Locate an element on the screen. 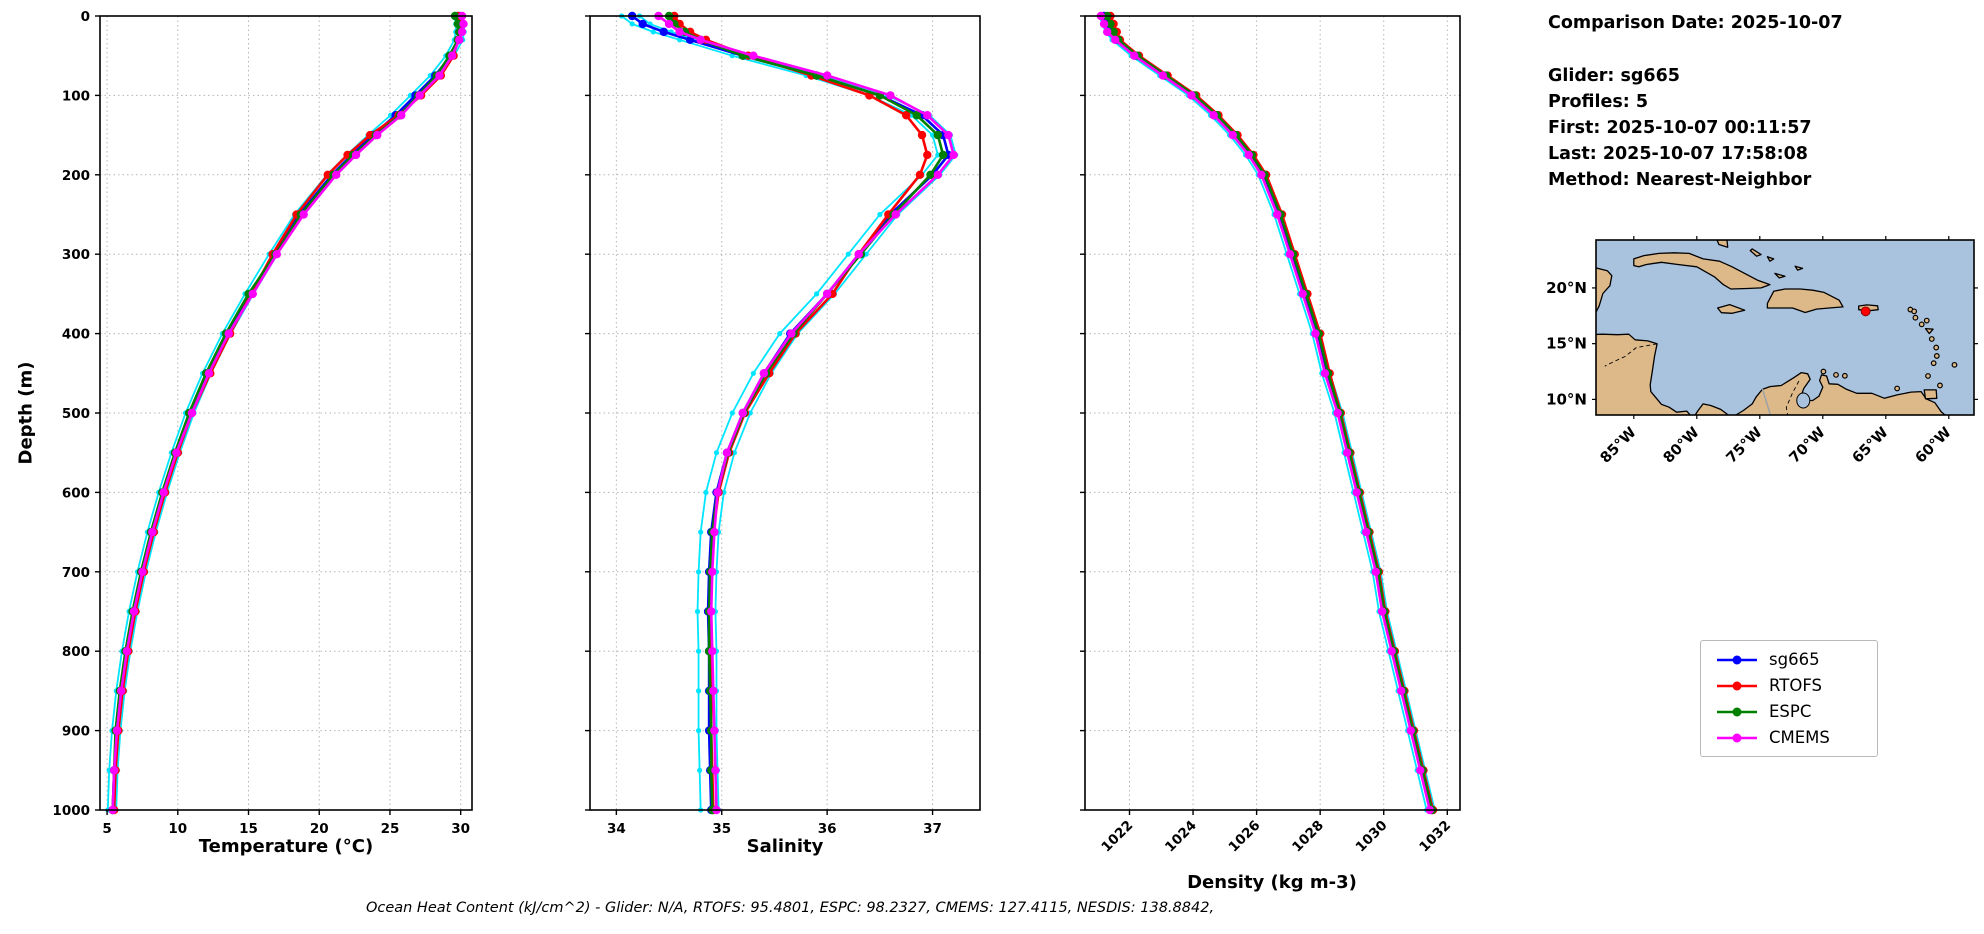 The height and width of the screenshot is (934, 1984). comparison-date-text: Comparison Date: 2025-10-07 is located at coordinates (1695, 23).